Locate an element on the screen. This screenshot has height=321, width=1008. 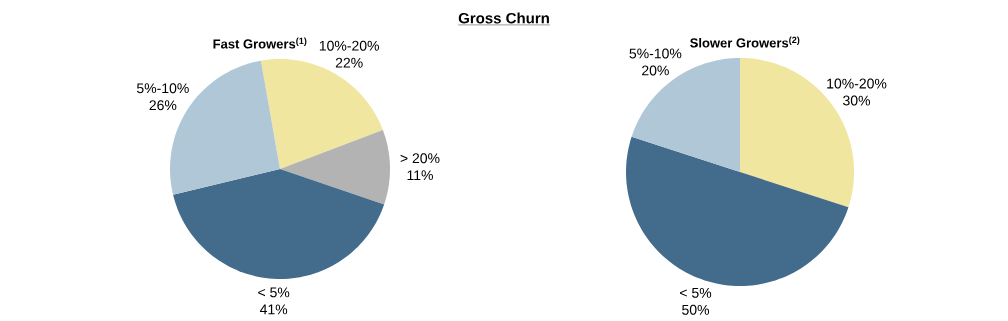
data-label: 41% is located at coordinates (273, 309).